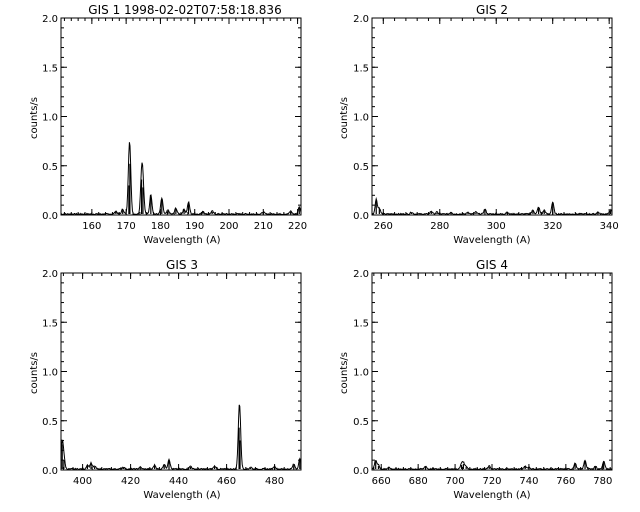 The height and width of the screenshot is (512, 640). What do you see at coordinates (263, 226) in the screenshot?
I see `x-tick-label: 210` at bounding box center [263, 226].